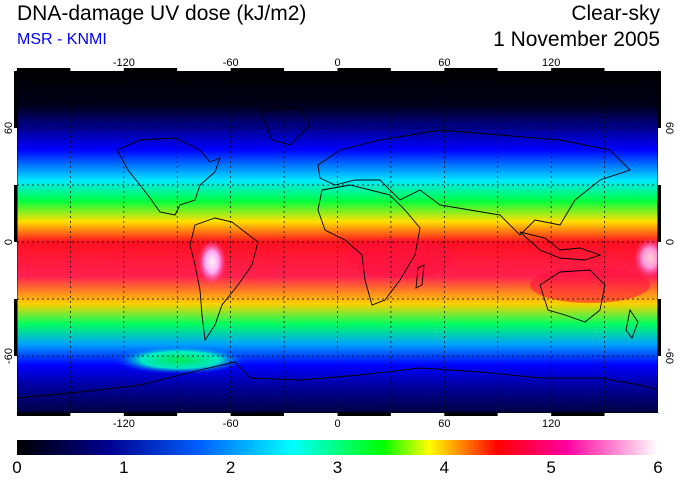 The width and height of the screenshot is (678, 480). What do you see at coordinates (474, 182) in the screenshot?
I see `eurasia-coastline` at bounding box center [474, 182].